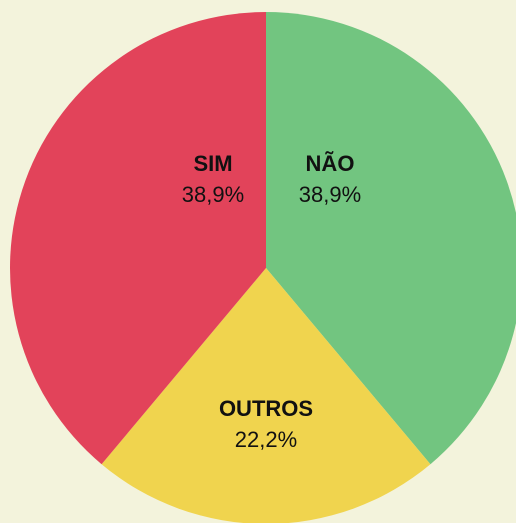 The image size is (516, 523). Describe the element at coordinates (266, 408) in the screenshot. I see `slice-category-label: OUTROS` at that location.